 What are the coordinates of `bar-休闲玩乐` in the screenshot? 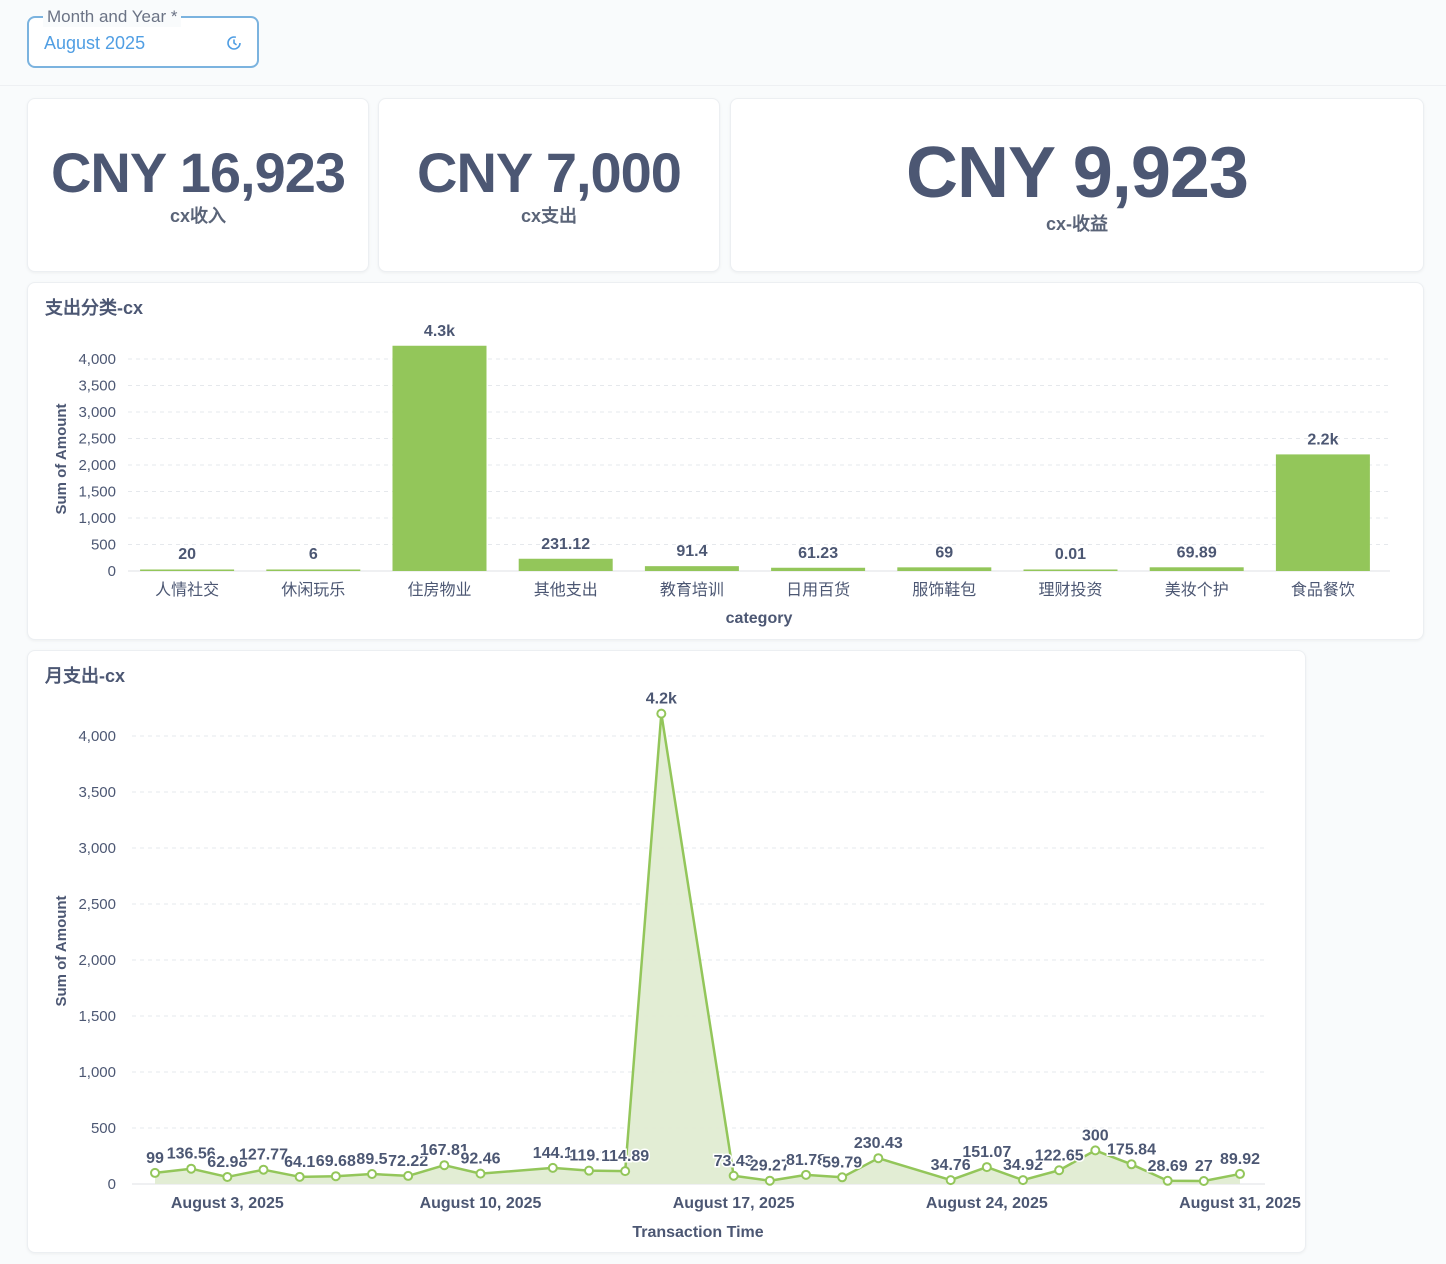 It's located at (313, 570).